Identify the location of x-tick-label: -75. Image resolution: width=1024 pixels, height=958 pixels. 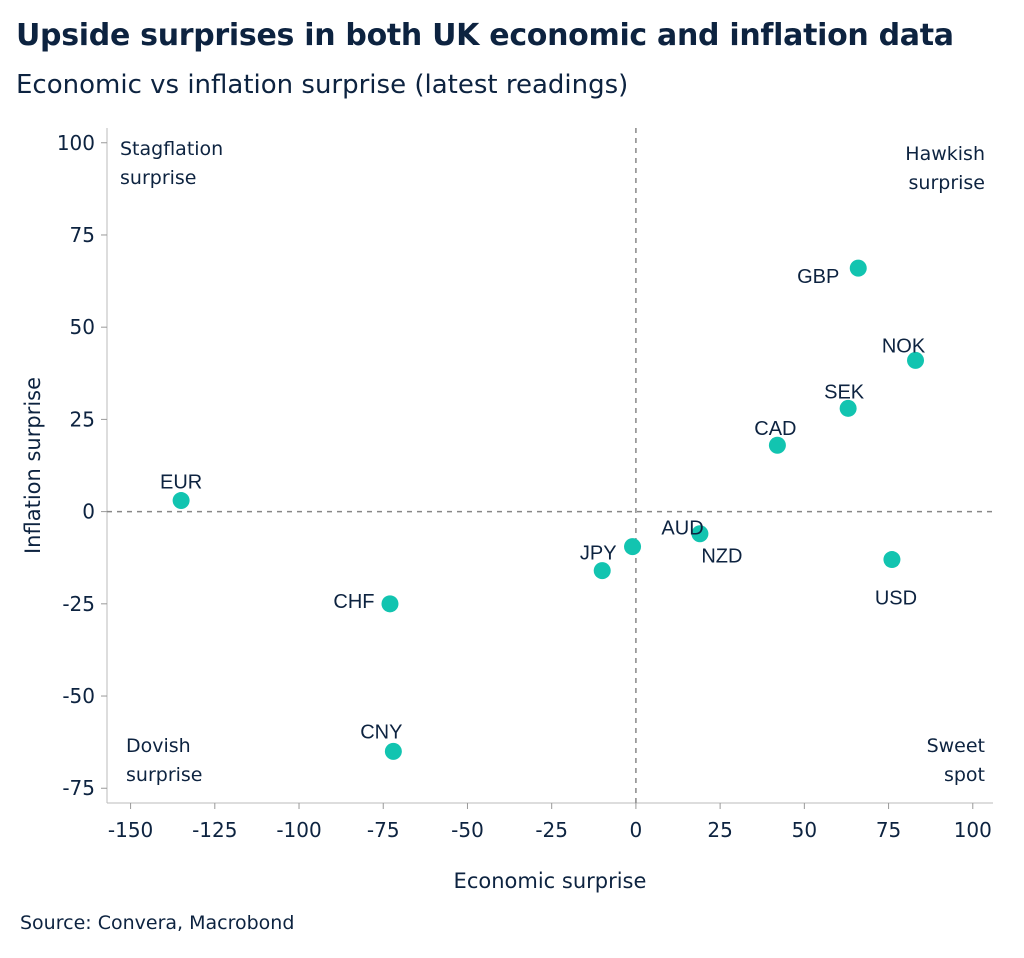
(383, 830).